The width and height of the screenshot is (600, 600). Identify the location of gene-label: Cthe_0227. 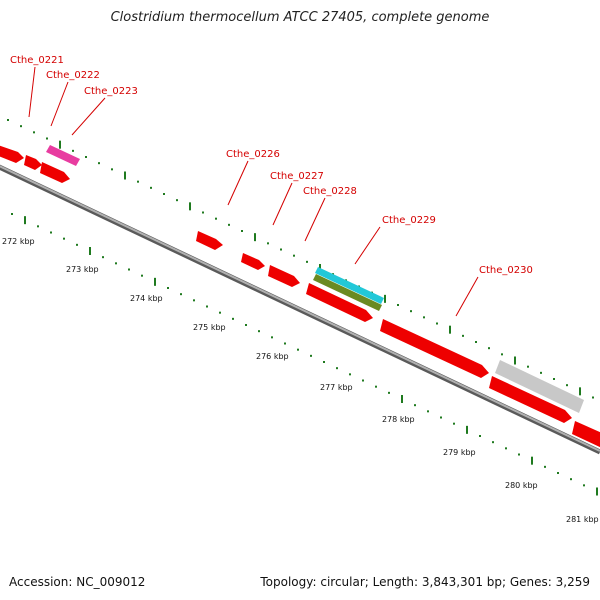
(297, 176).